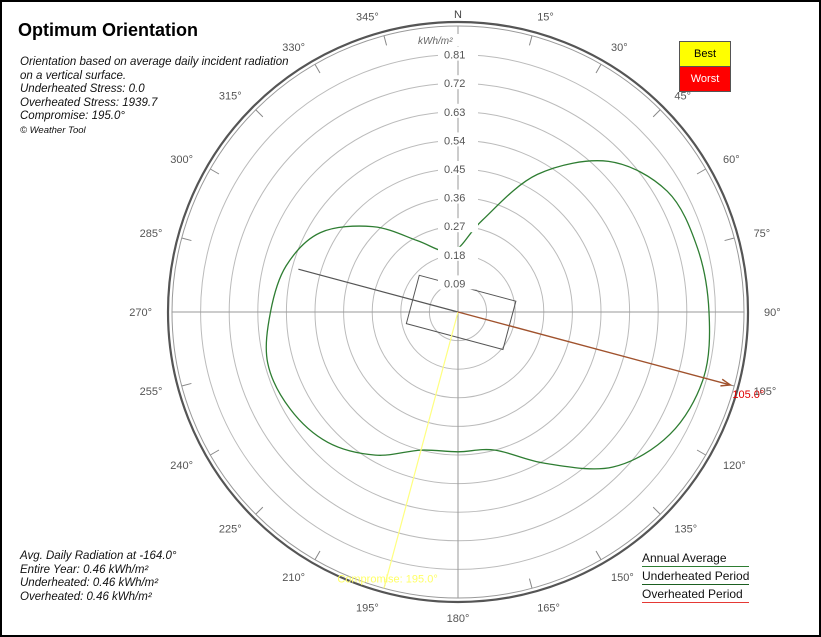 The height and width of the screenshot is (637, 821). Describe the element at coordinates (89, 583) in the screenshot. I see `underheated-text: Underheated: 0.46 kWh/m²` at that location.